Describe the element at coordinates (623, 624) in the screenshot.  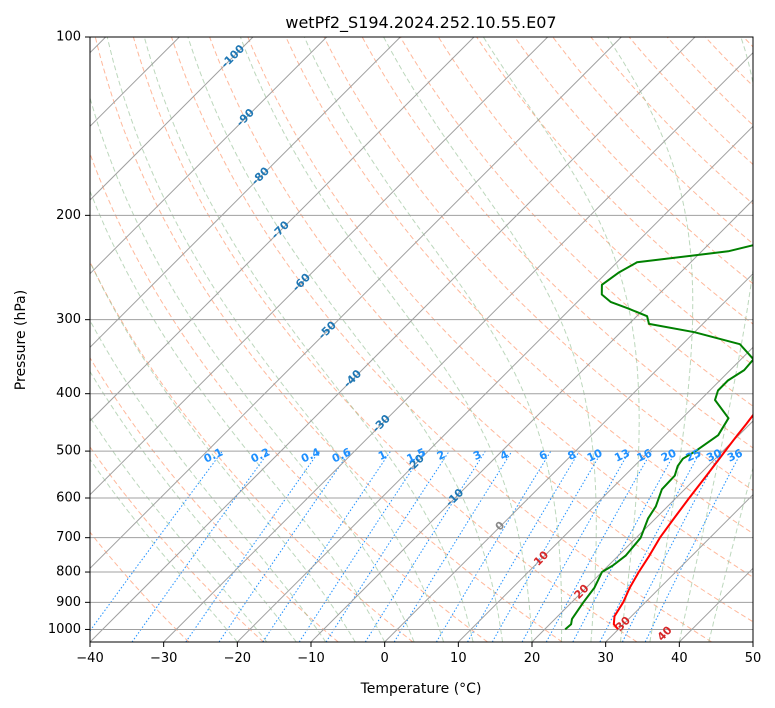
I see `isotherm-label: 30` at that location.